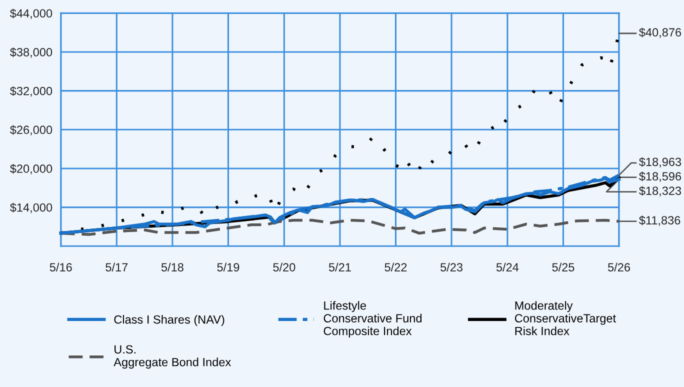 This screenshot has height=387, width=684. Describe the element at coordinates (284, 267) in the screenshot. I see `x-tick-label: 5/20` at that location.